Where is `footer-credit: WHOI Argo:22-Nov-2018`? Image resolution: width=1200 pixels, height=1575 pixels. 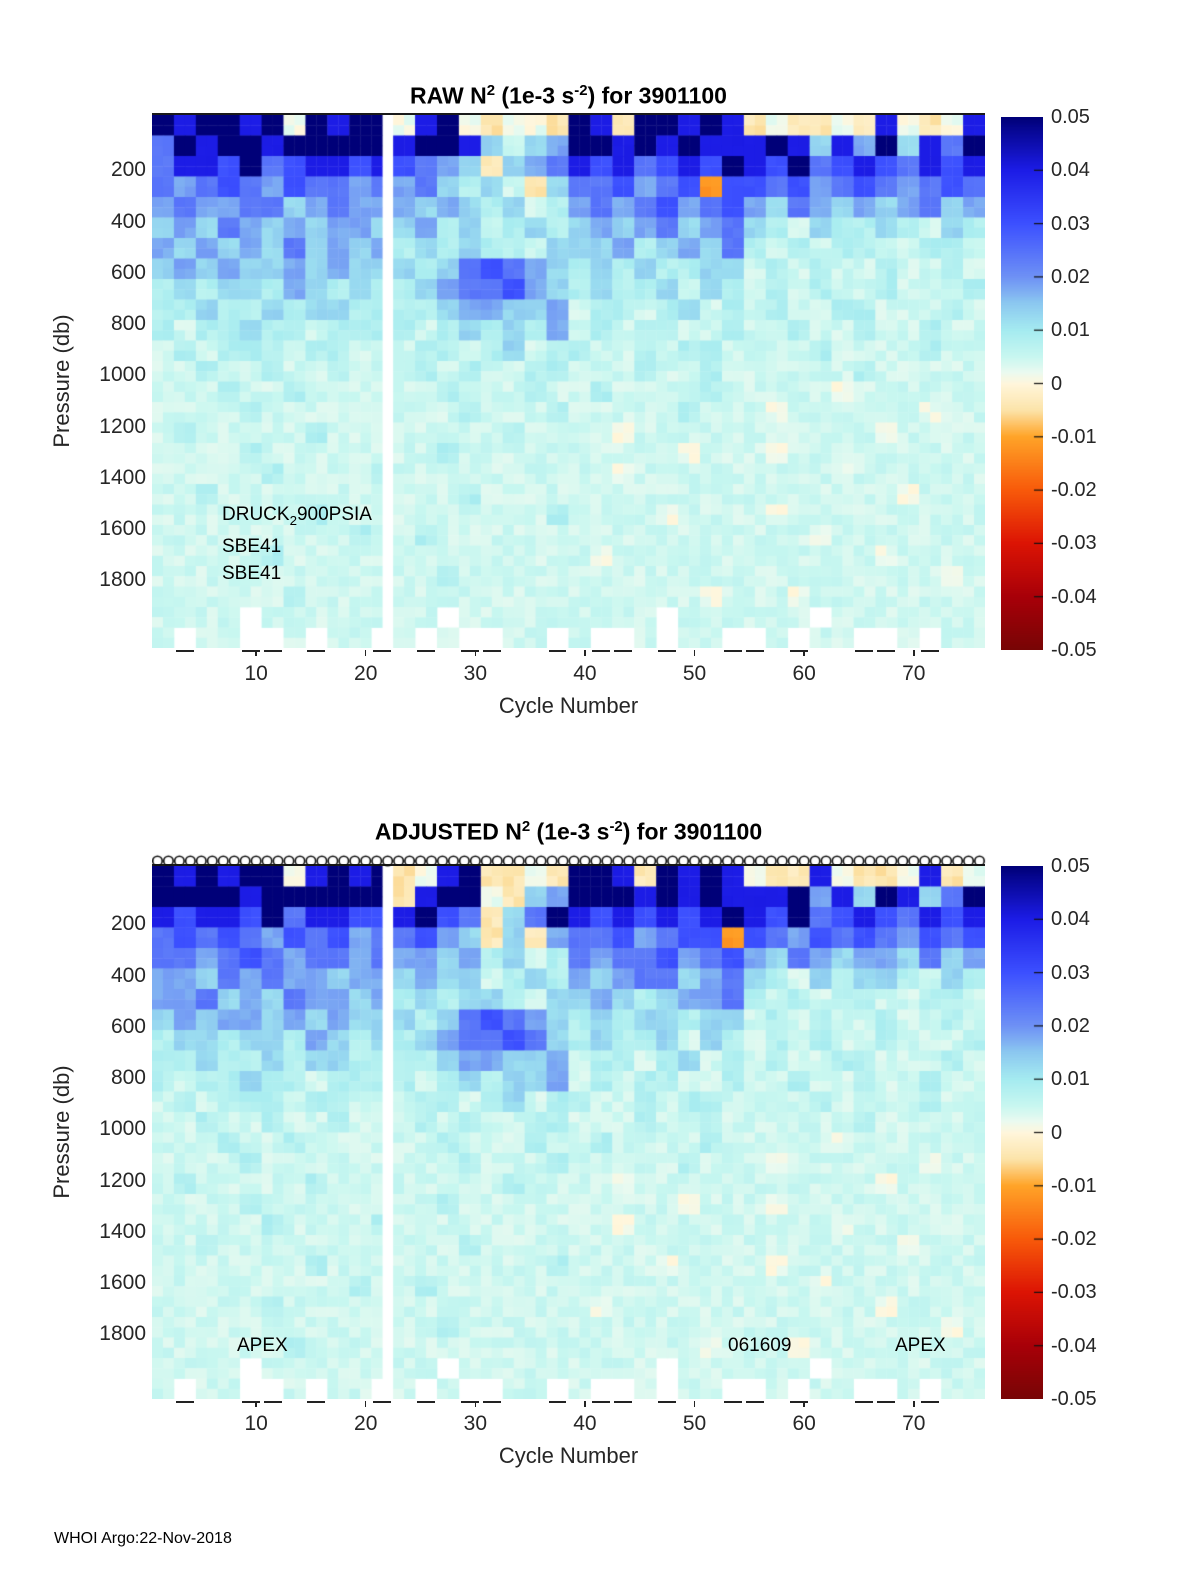
footer-credit: WHOI Argo:22-Nov-2018 is located at coordinates (143, 1538).